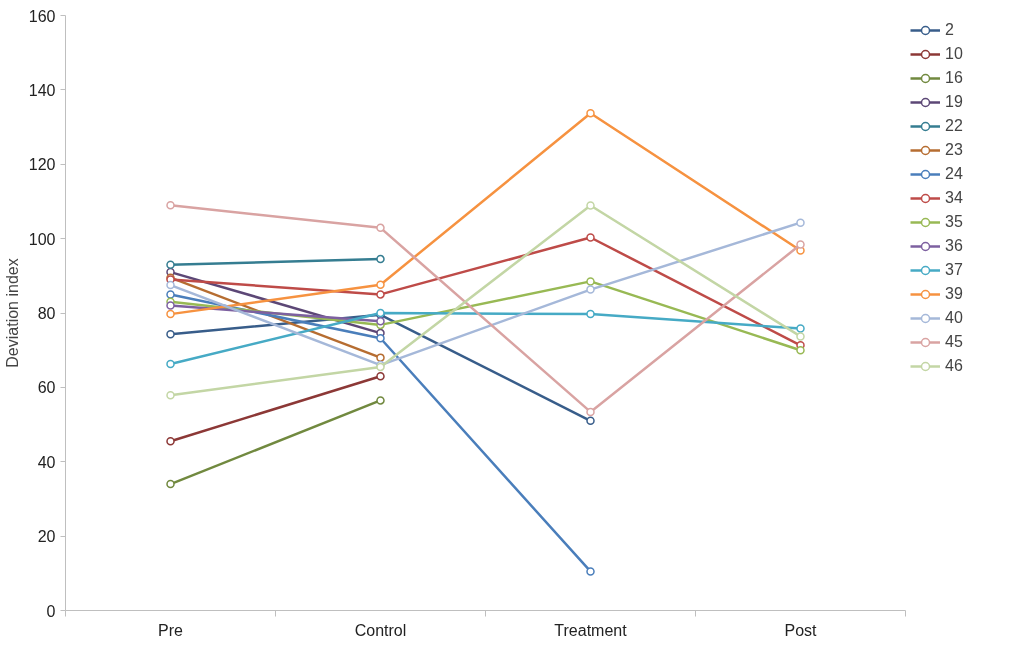  Describe the element at coordinates (46, 537) in the screenshot. I see `y-tick-label: 20` at that location.